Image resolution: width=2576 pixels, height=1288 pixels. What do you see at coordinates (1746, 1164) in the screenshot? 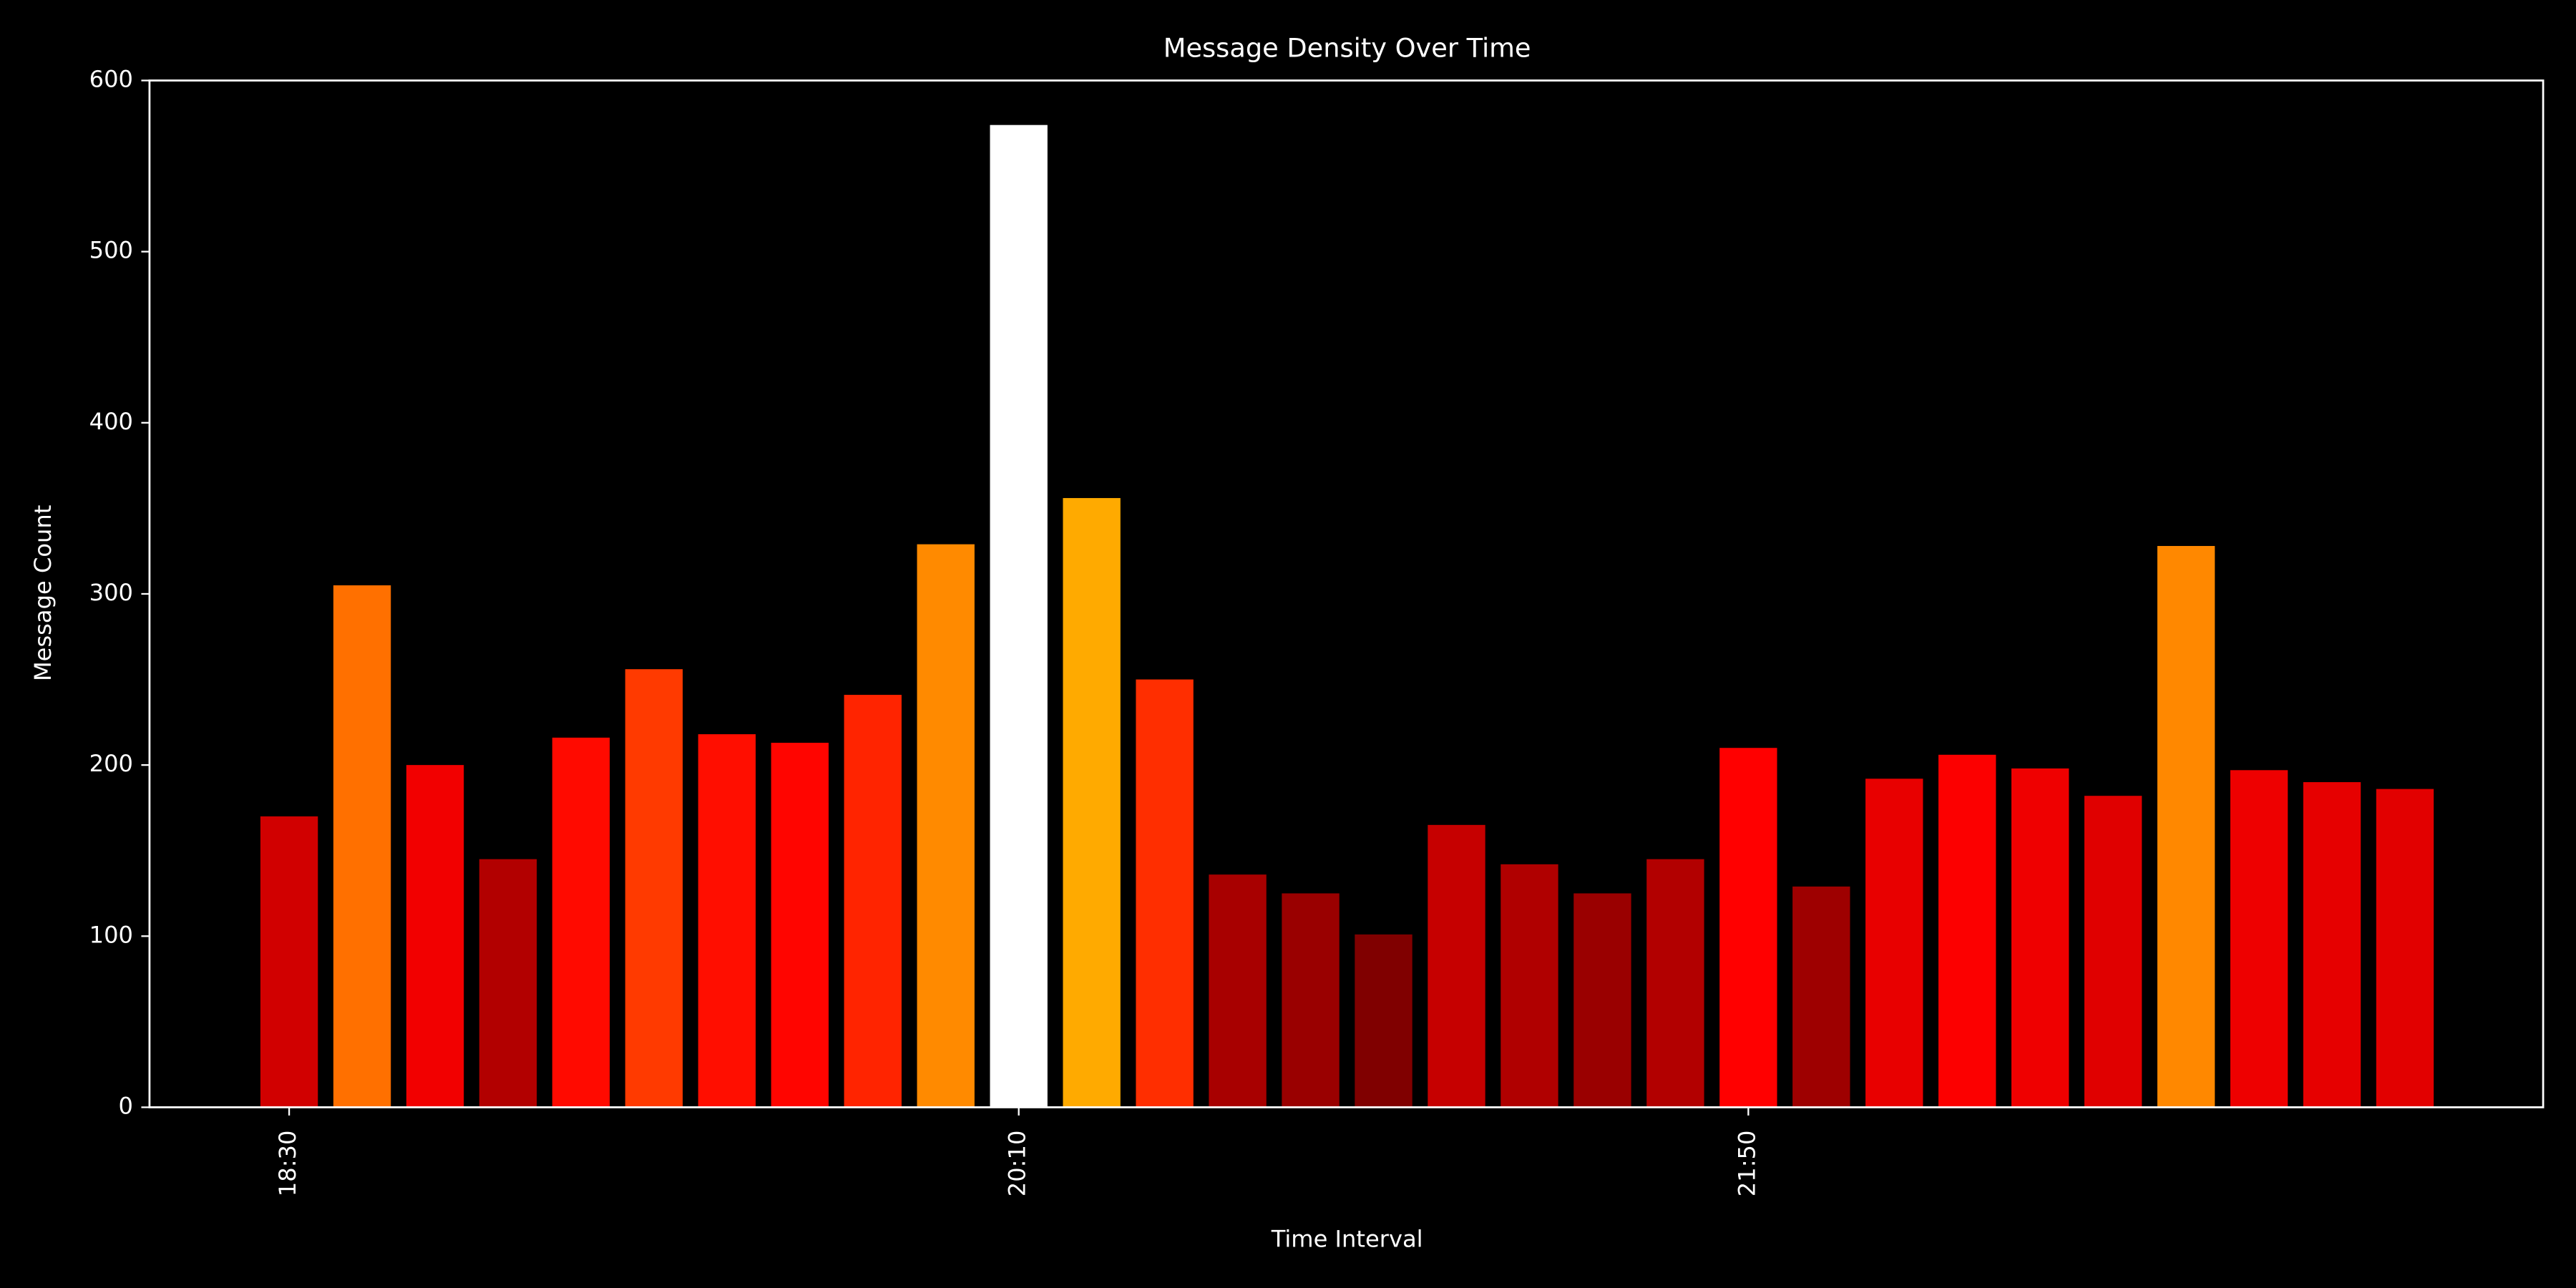
I see `x-tick-label: 21:50` at bounding box center [1746, 1164].